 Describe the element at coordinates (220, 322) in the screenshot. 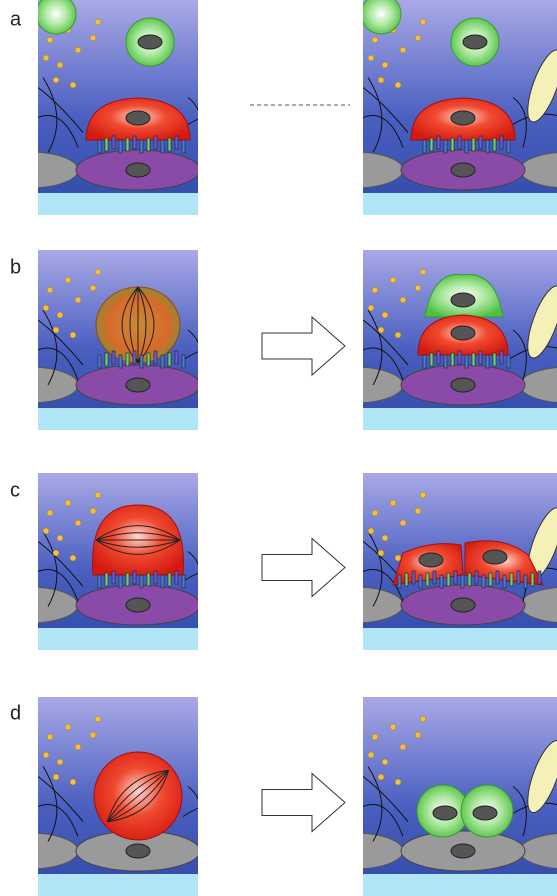

I see `yellow-cell` at that location.